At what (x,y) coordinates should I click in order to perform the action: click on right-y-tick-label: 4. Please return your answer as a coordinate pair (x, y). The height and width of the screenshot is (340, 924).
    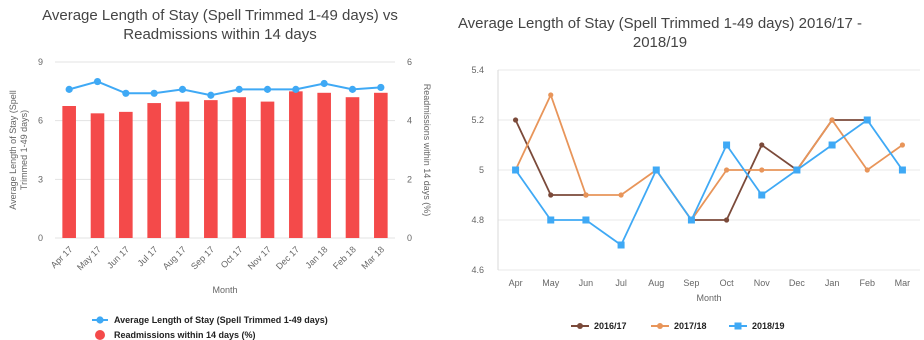
    Looking at the image, I should click on (409, 121).